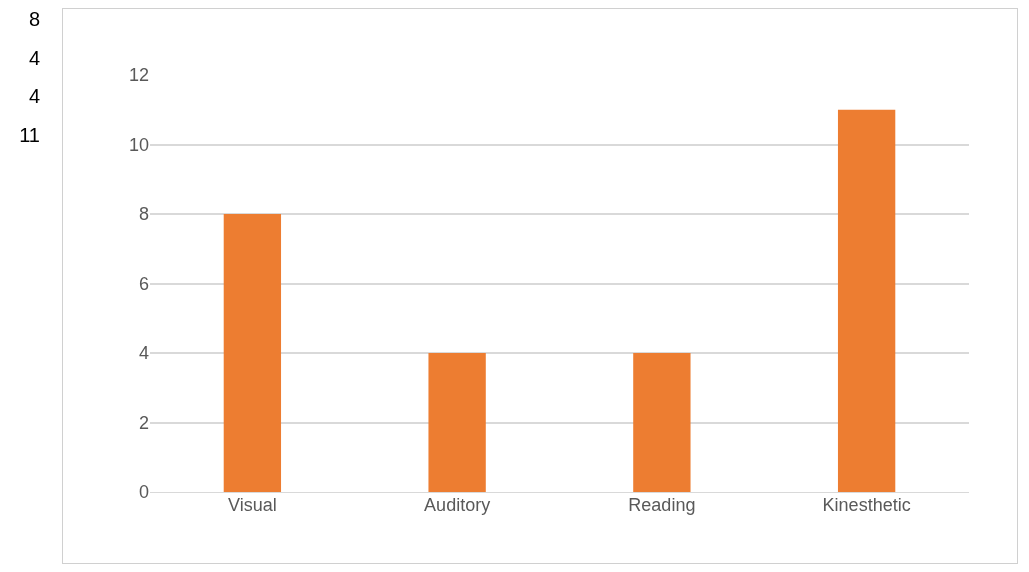  I want to click on y-tick-label: 2, so click(143, 422).